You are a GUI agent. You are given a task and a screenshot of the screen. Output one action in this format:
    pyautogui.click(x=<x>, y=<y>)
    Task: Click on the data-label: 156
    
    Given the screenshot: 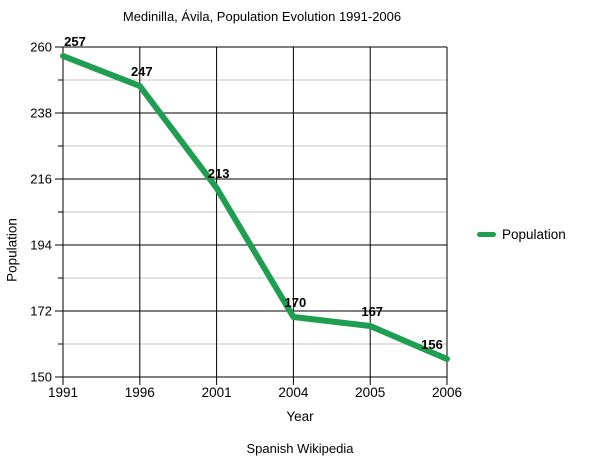 What is the action you would take?
    pyautogui.click(x=432, y=344)
    